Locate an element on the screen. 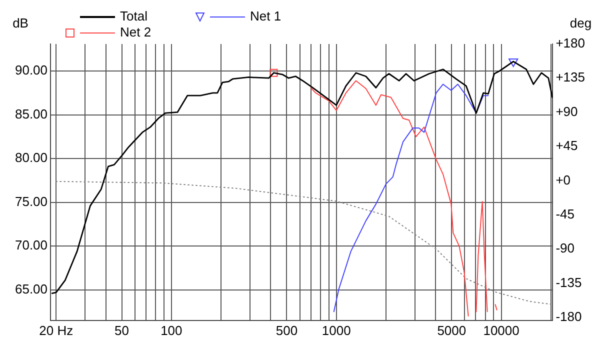  x-tick-label: 500 is located at coordinates (287, 330).